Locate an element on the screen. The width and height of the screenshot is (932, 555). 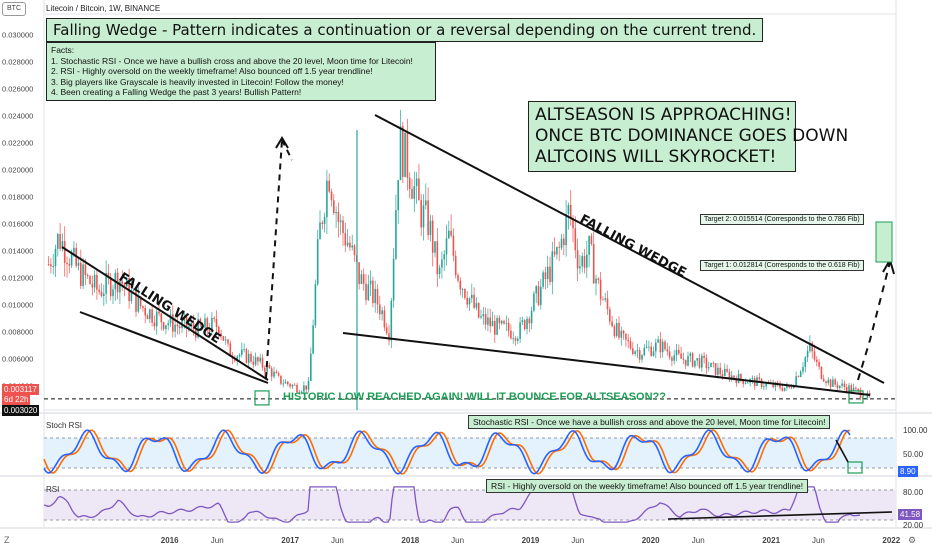
currency-button: BTC is located at coordinates (14, 9).